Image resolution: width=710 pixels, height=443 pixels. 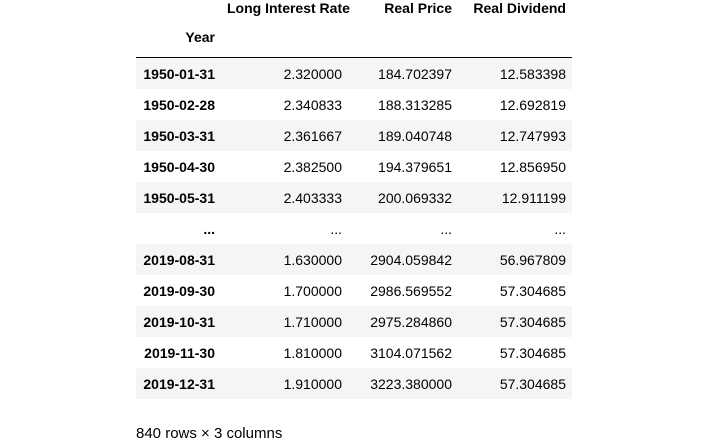 I want to click on cell-real-dividend: 12.856950, so click(x=532, y=166).